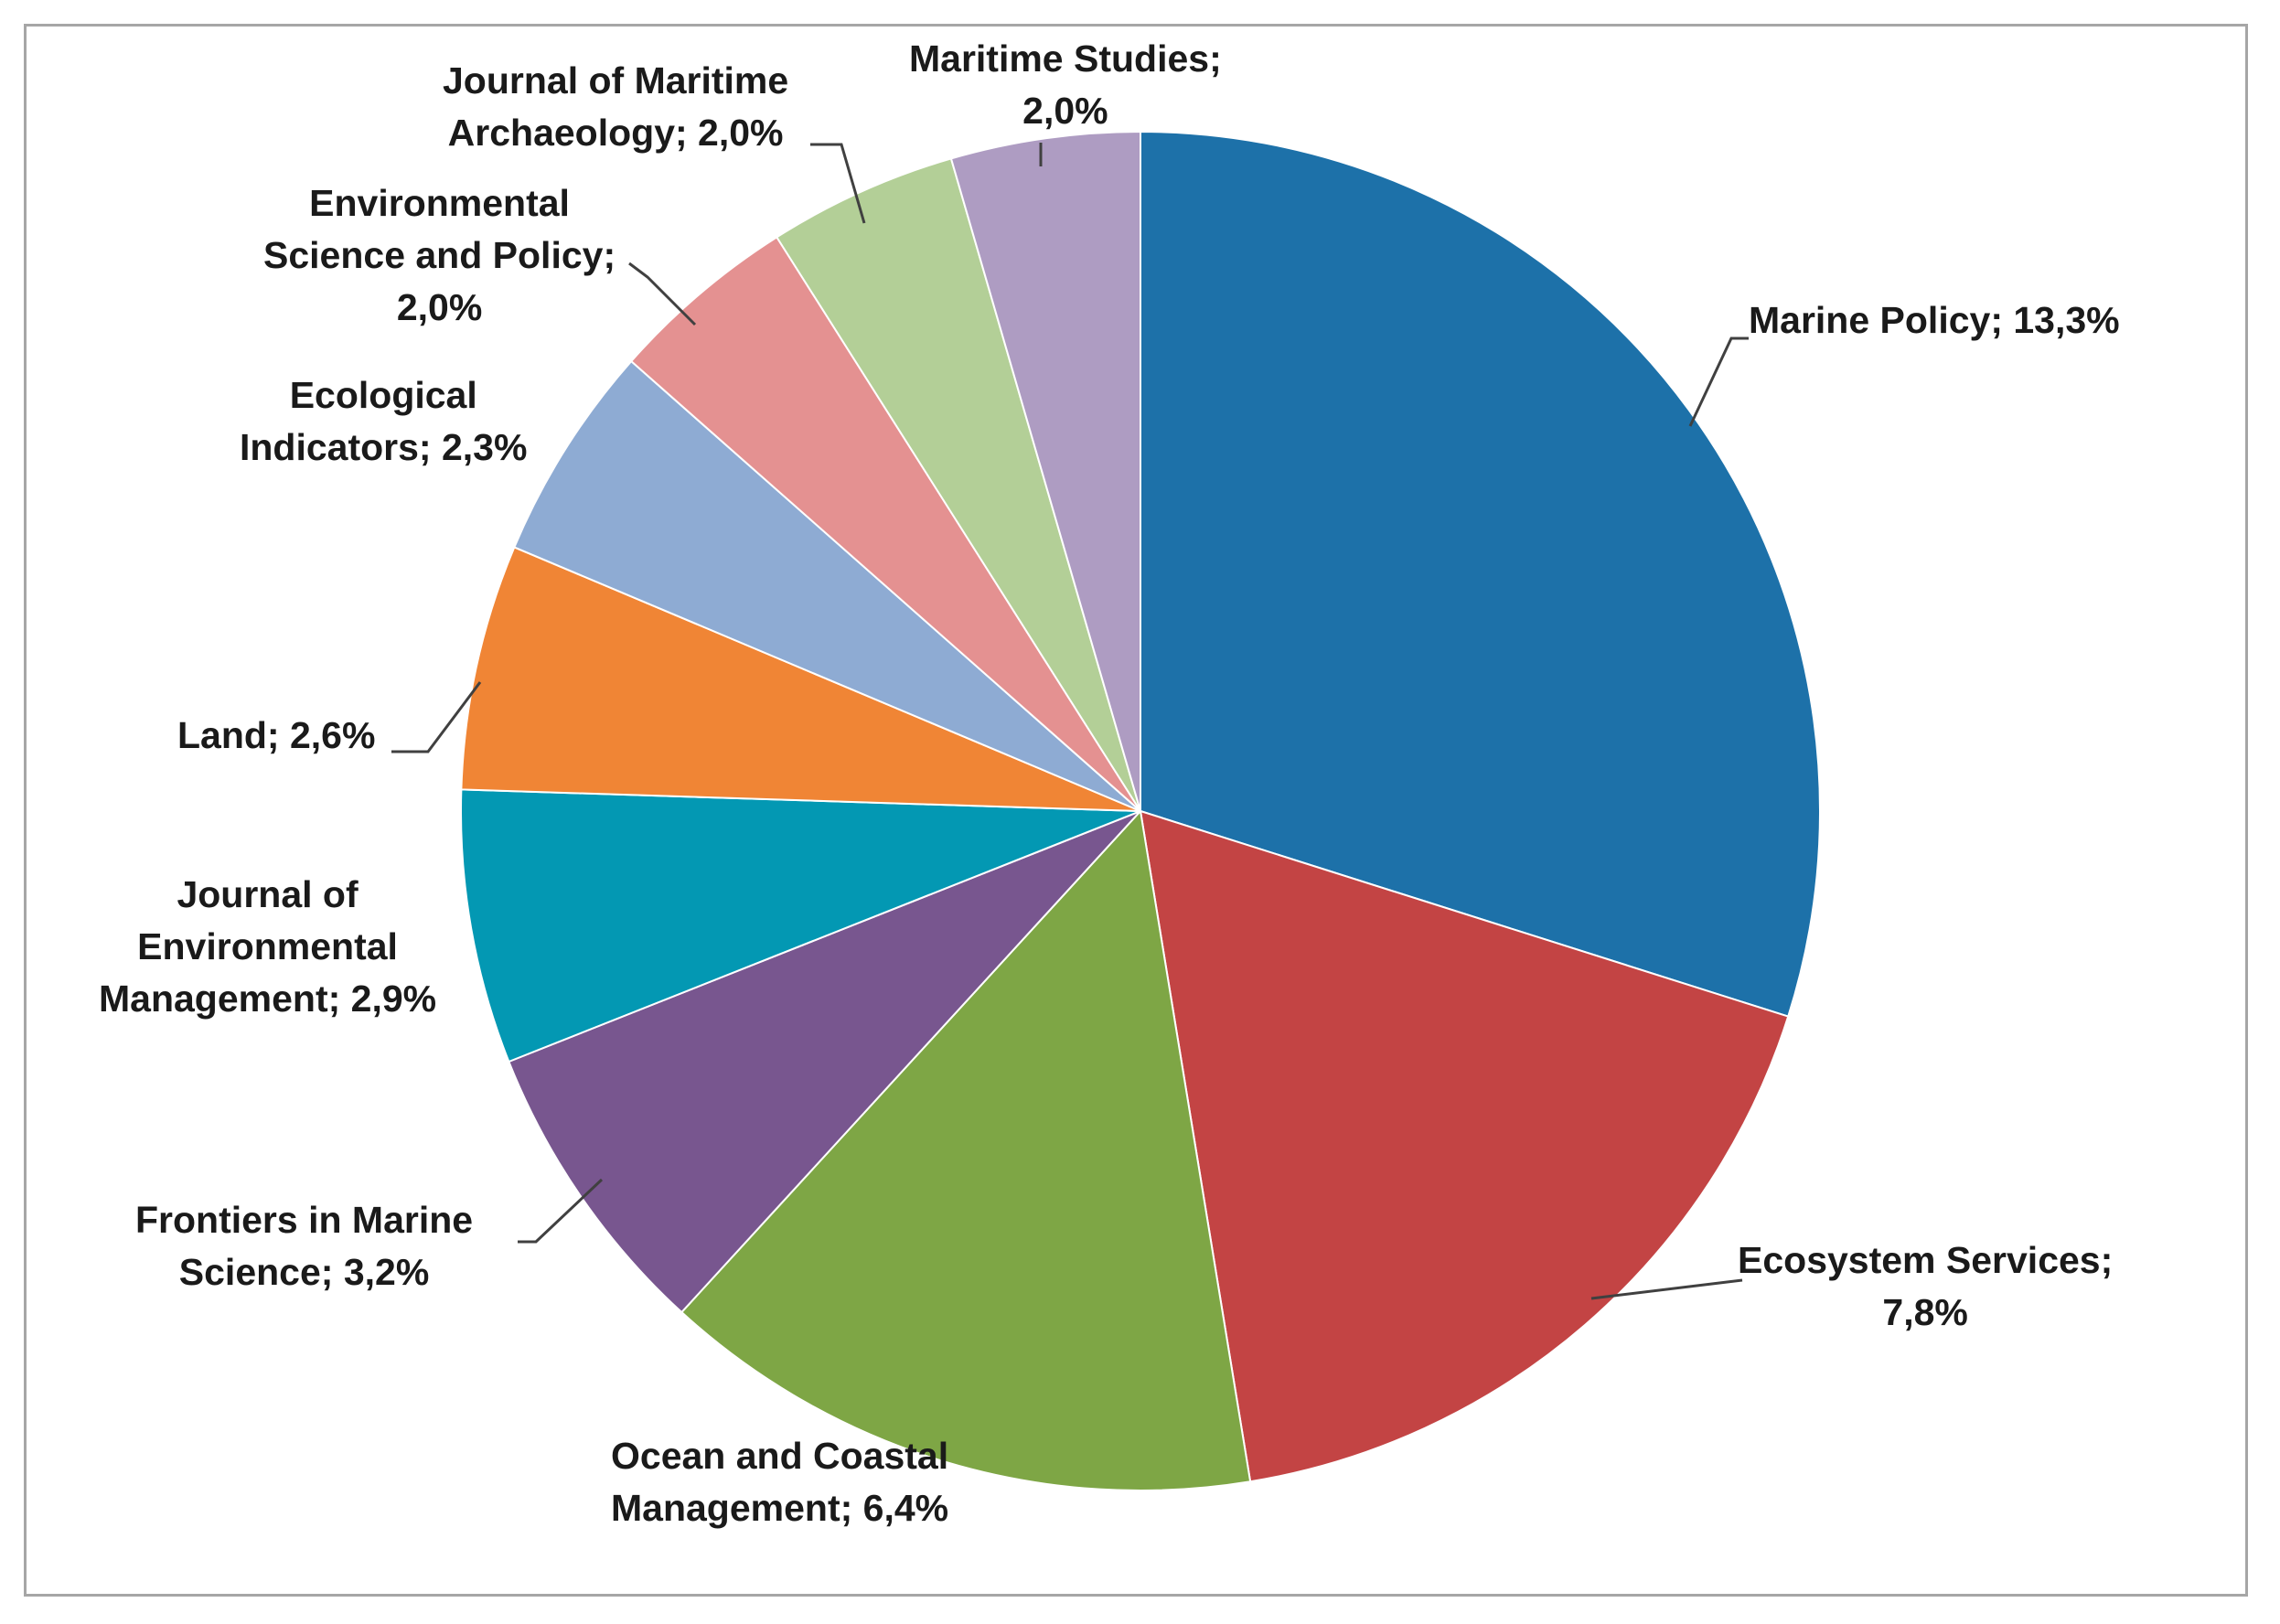  I want to click on slice-label: Environmental Science and Policy; 2,0%, so click(439, 255).